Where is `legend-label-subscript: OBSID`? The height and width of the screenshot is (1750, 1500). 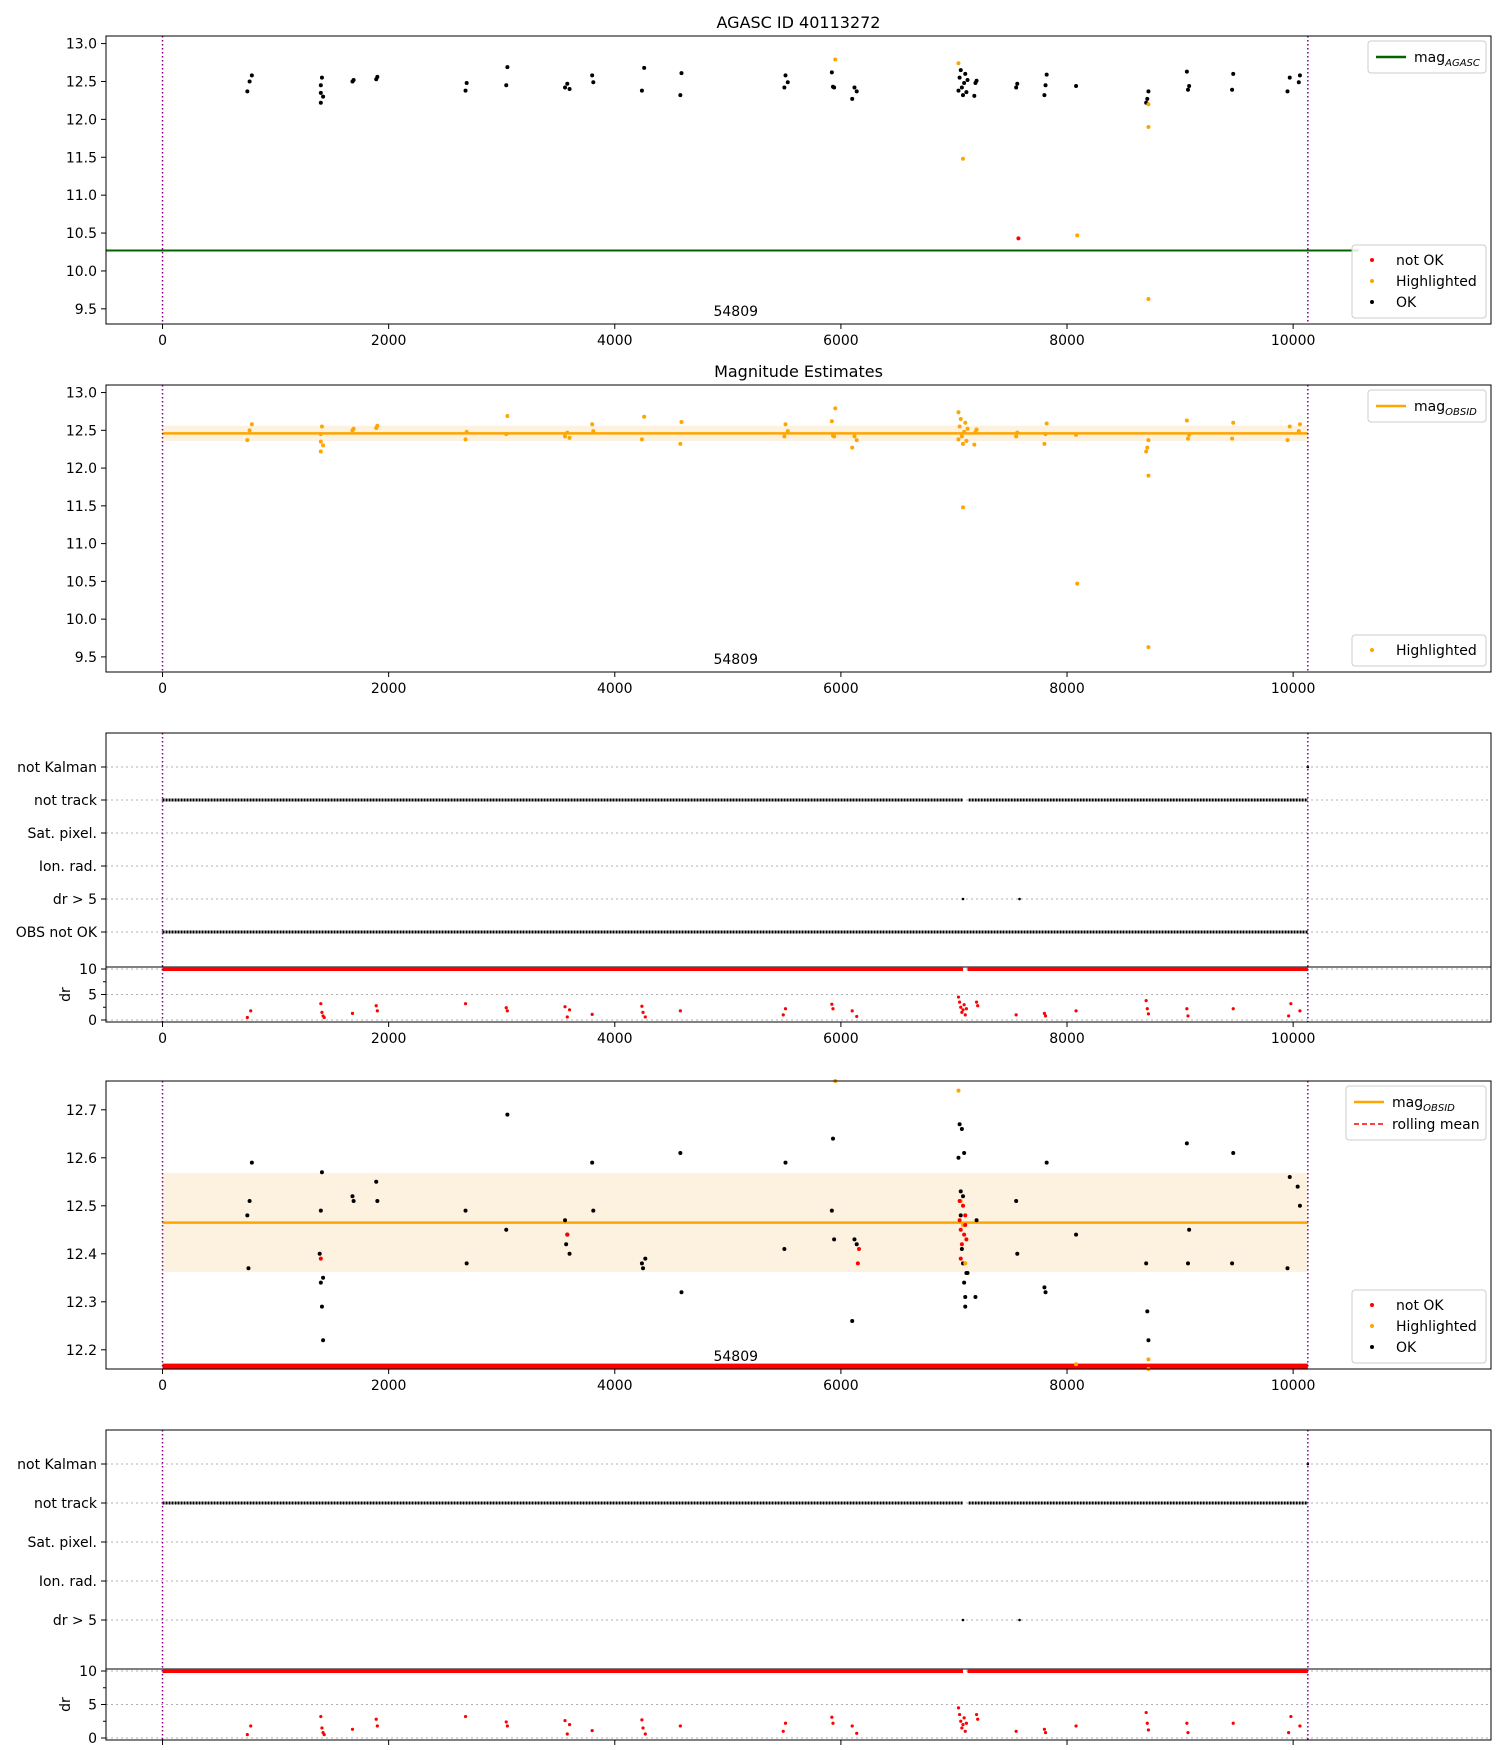
legend-label-subscript: OBSID is located at coordinates (1461, 412).